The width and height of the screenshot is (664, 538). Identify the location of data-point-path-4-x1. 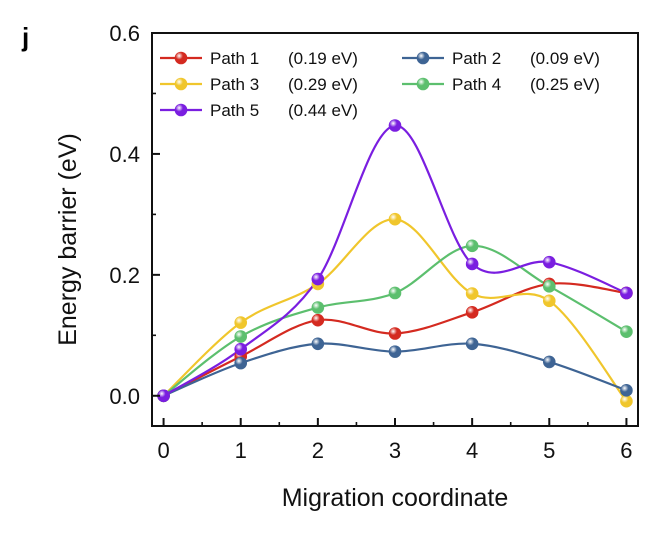
(241, 336).